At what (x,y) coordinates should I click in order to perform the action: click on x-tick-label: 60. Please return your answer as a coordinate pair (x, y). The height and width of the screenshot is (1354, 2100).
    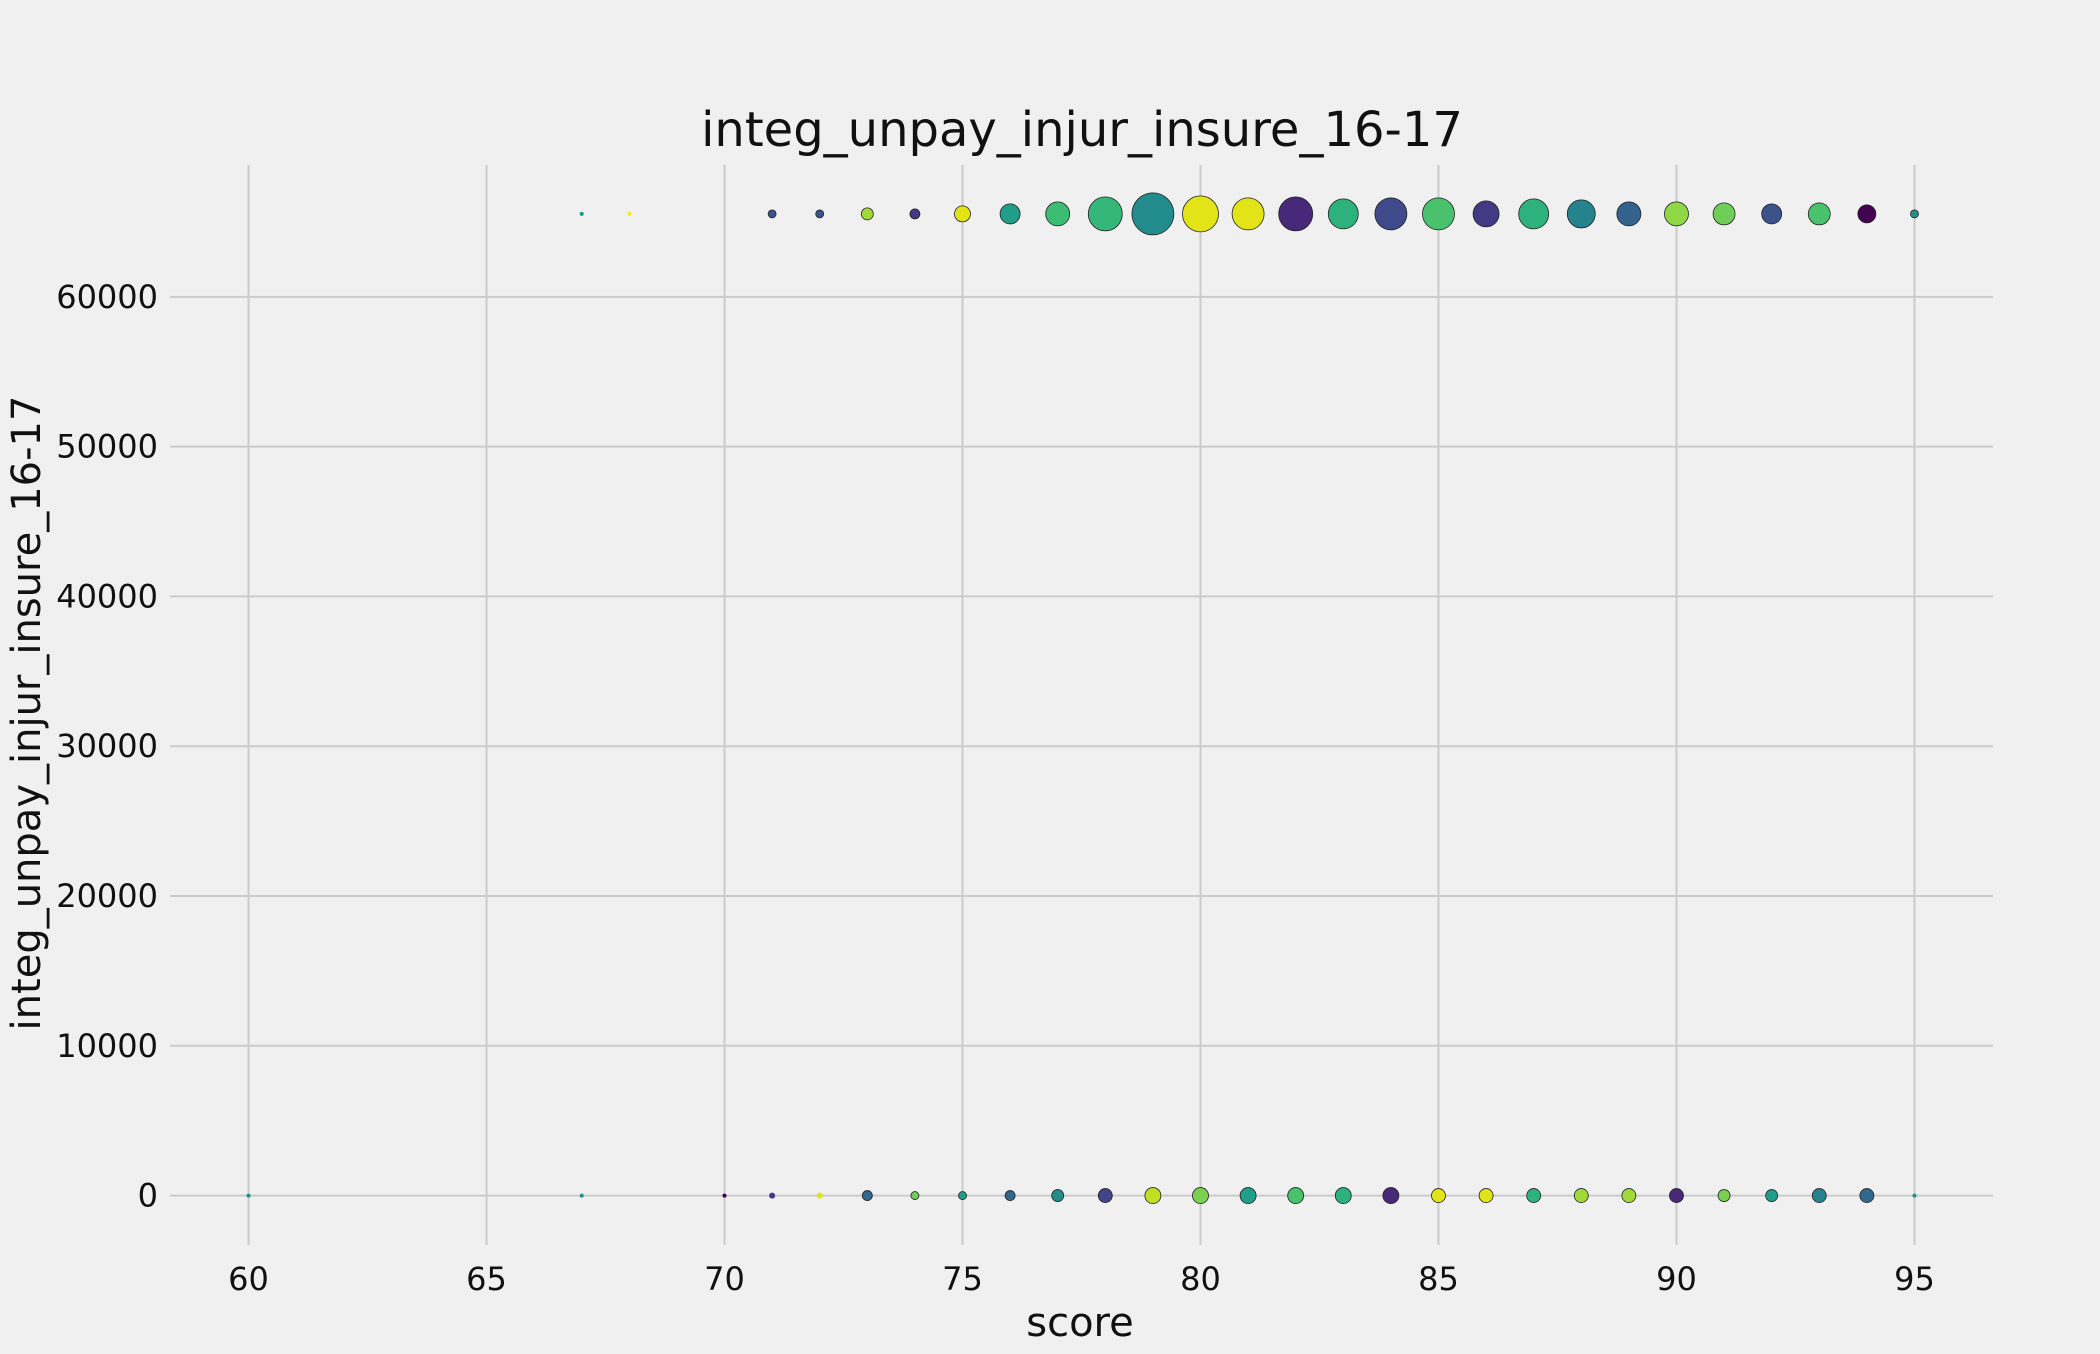
    Looking at the image, I should click on (248, 1279).